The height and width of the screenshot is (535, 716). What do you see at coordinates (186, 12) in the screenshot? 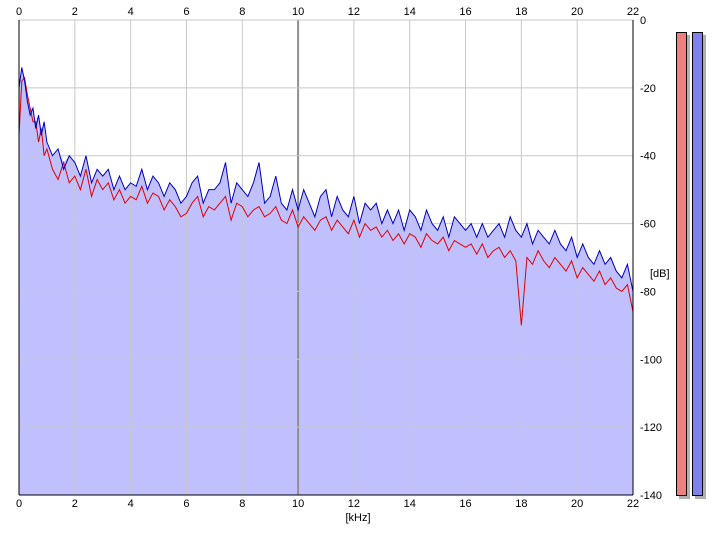
I see `x-tick-label-top: 6` at bounding box center [186, 12].